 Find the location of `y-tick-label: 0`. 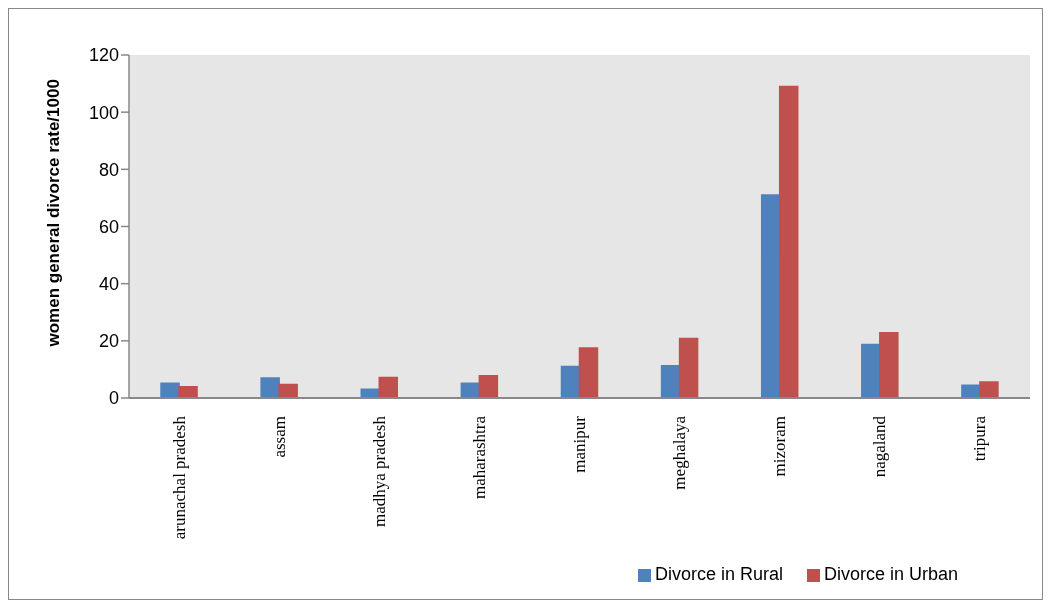

y-tick-label: 0 is located at coordinates (113, 398).